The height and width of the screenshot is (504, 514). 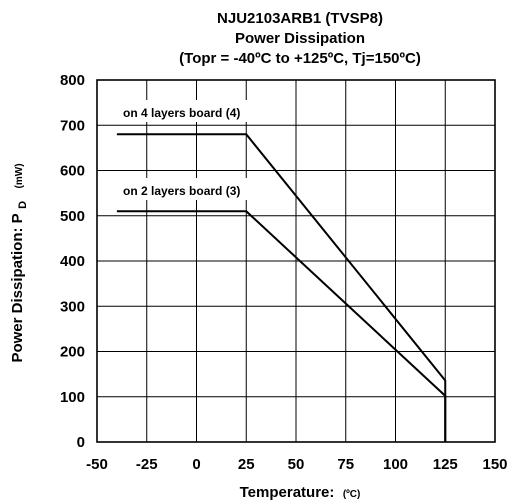 What do you see at coordinates (300, 38) in the screenshot?
I see `chart-title-line-2: Power Dissipation` at bounding box center [300, 38].